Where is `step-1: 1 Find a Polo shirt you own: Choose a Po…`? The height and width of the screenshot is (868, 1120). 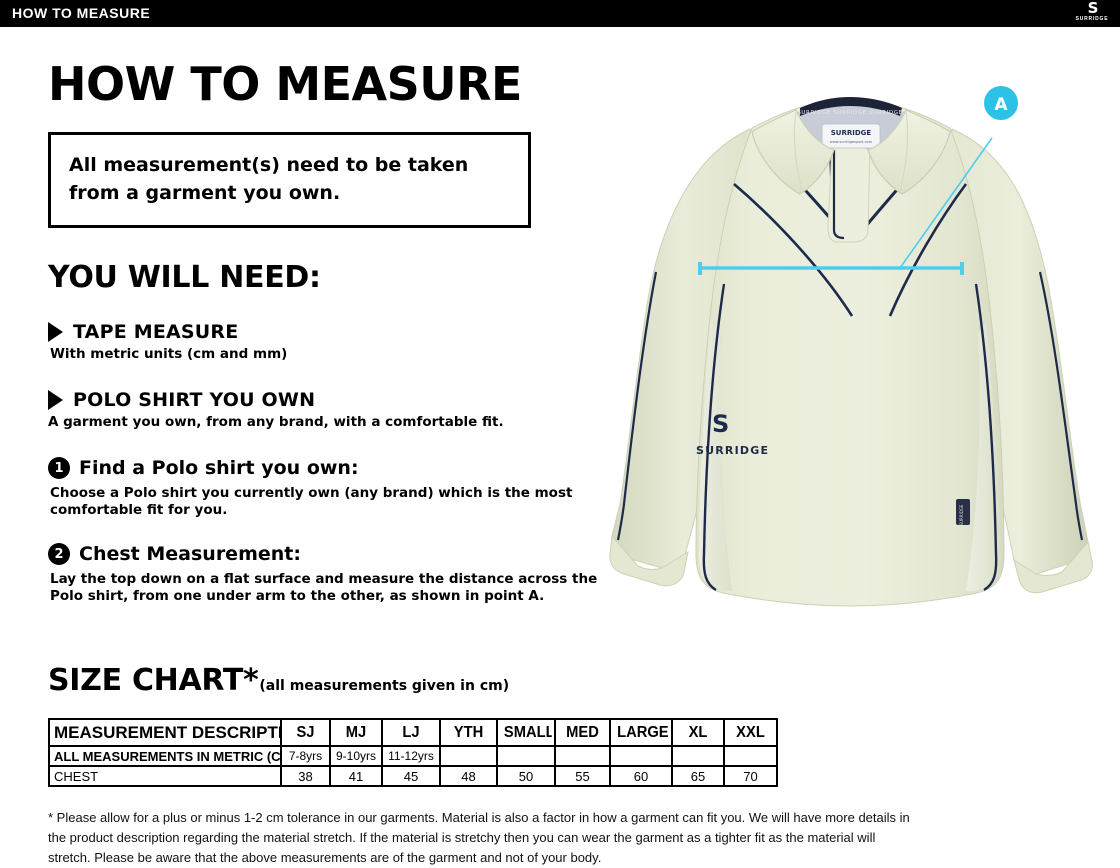
step-1: 1 Find a Polo shirt you own: Choose a Po… is located at coordinates (328, 488).